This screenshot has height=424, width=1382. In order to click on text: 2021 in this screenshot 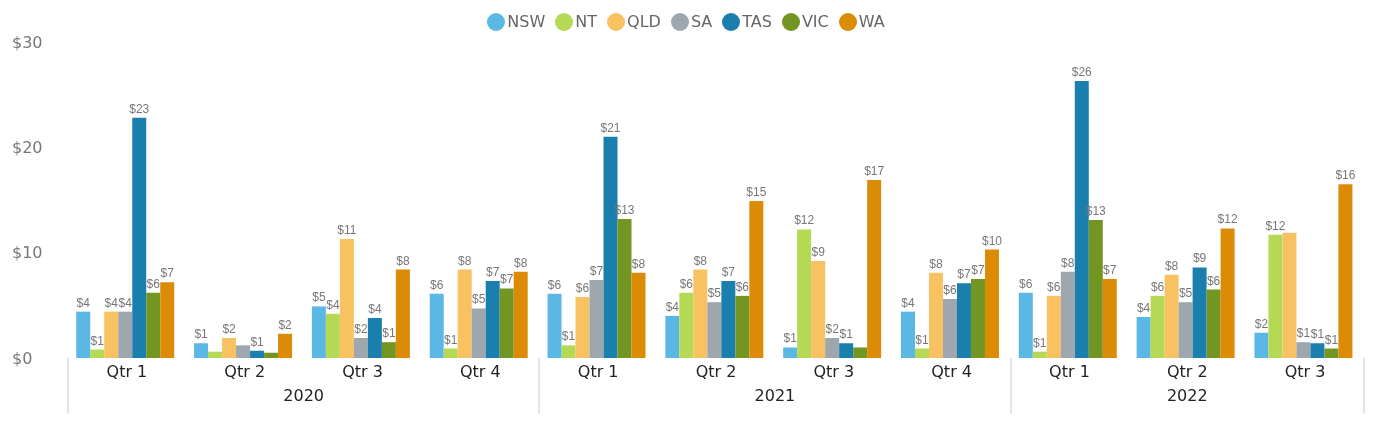, I will do `click(775, 395)`.